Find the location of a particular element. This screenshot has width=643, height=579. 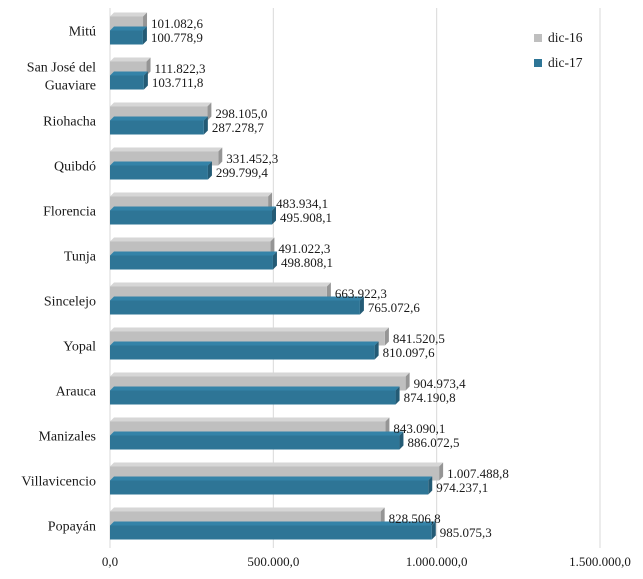

category-label: Arauca is located at coordinates (76, 392).